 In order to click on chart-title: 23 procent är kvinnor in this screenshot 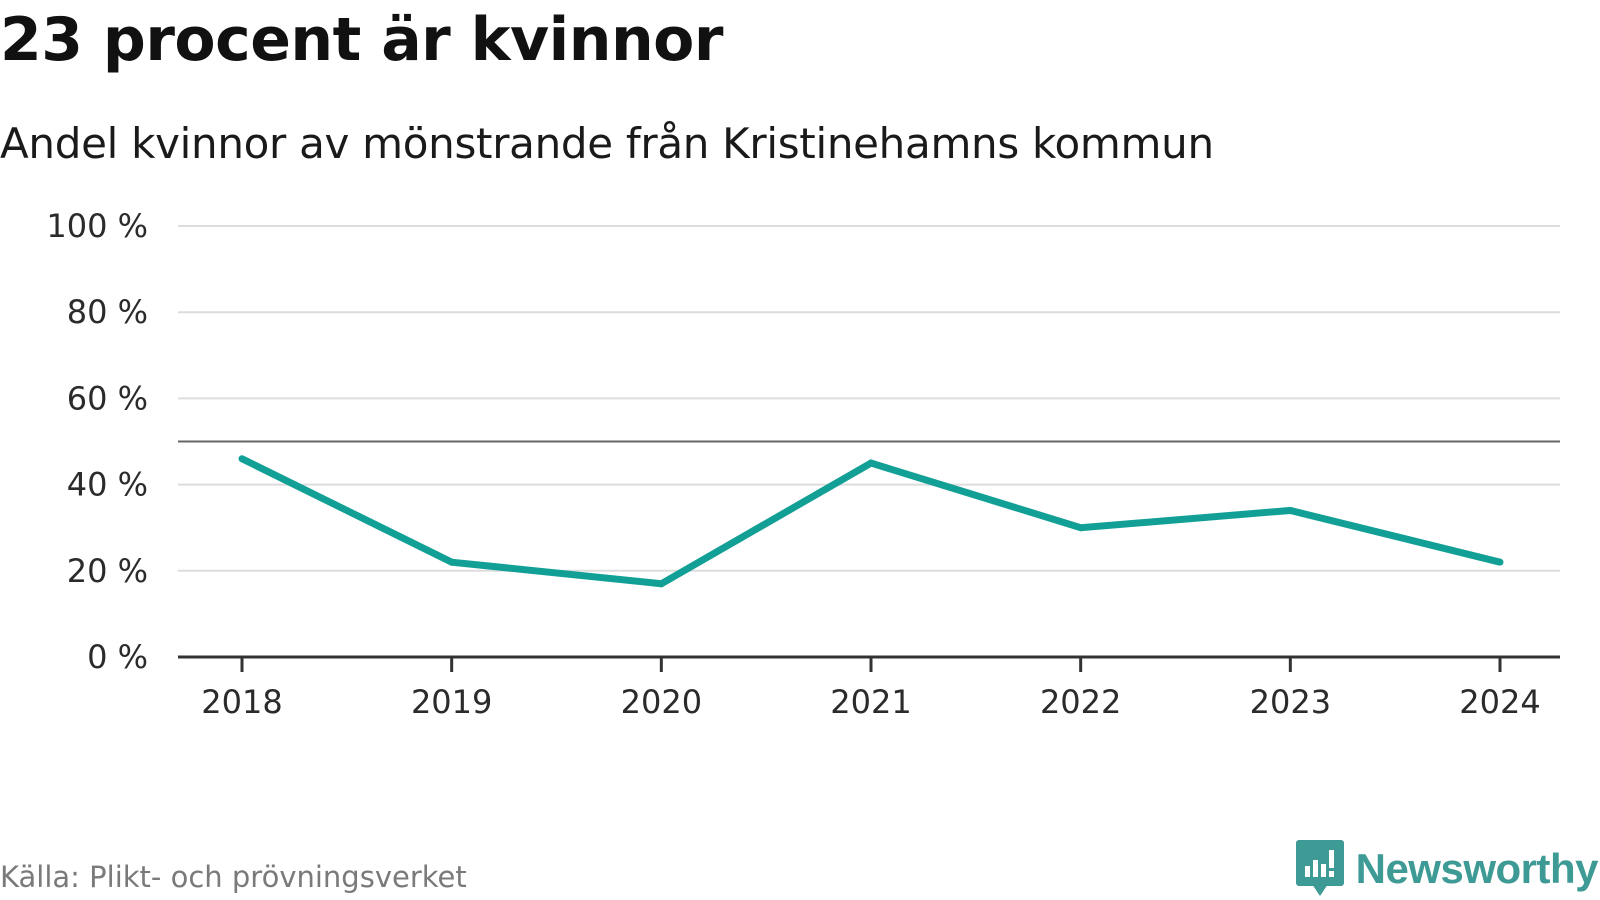, I will do `click(361, 40)`.